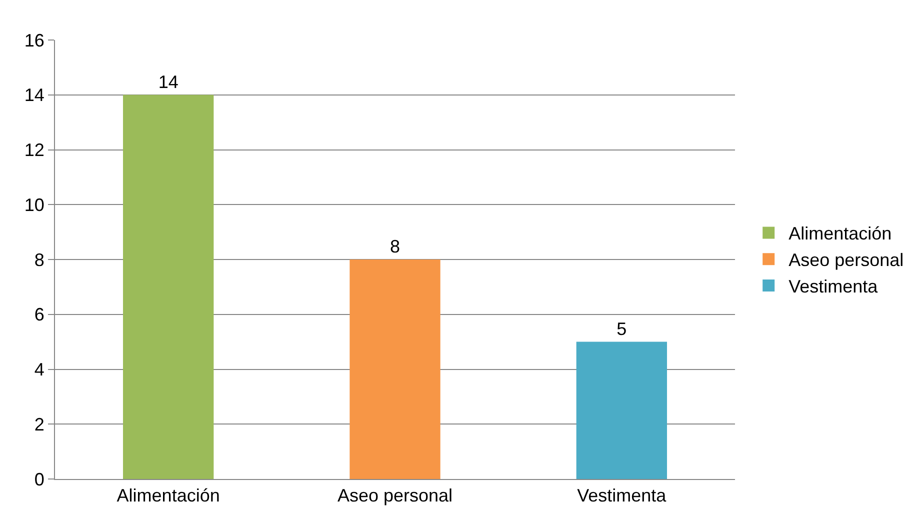 This screenshot has height=529, width=920. I want to click on y-tick-label: 10, so click(34, 204).